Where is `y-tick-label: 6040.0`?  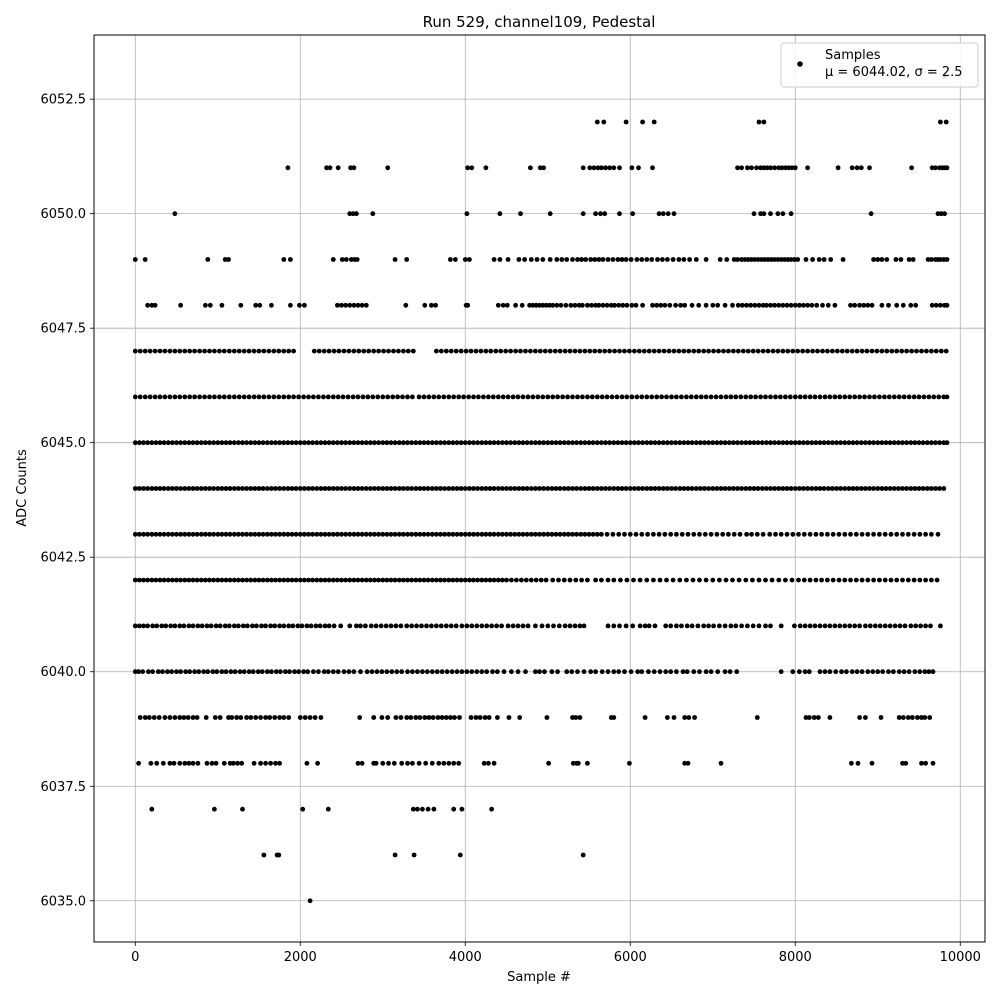
y-tick-label: 6040.0 is located at coordinates (64, 672).